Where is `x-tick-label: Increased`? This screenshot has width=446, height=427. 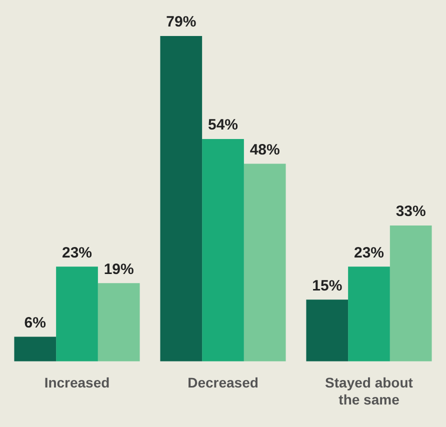 x-tick-label: Increased is located at coordinates (77, 382).